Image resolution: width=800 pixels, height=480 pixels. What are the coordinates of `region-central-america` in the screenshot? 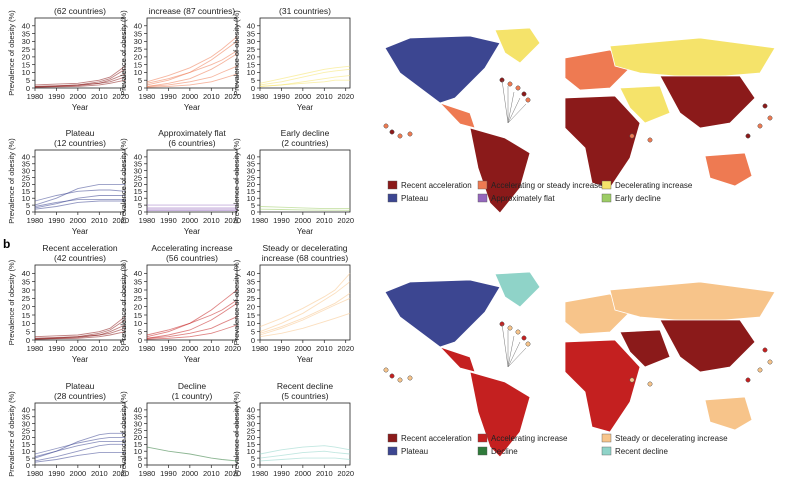 It's located at (457, 359).